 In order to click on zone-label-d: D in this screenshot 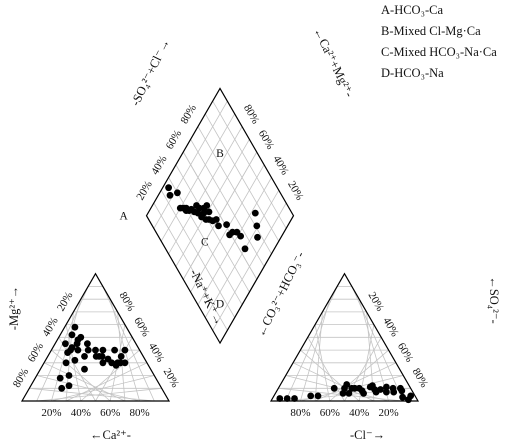, I will do `click(220, 304)`.